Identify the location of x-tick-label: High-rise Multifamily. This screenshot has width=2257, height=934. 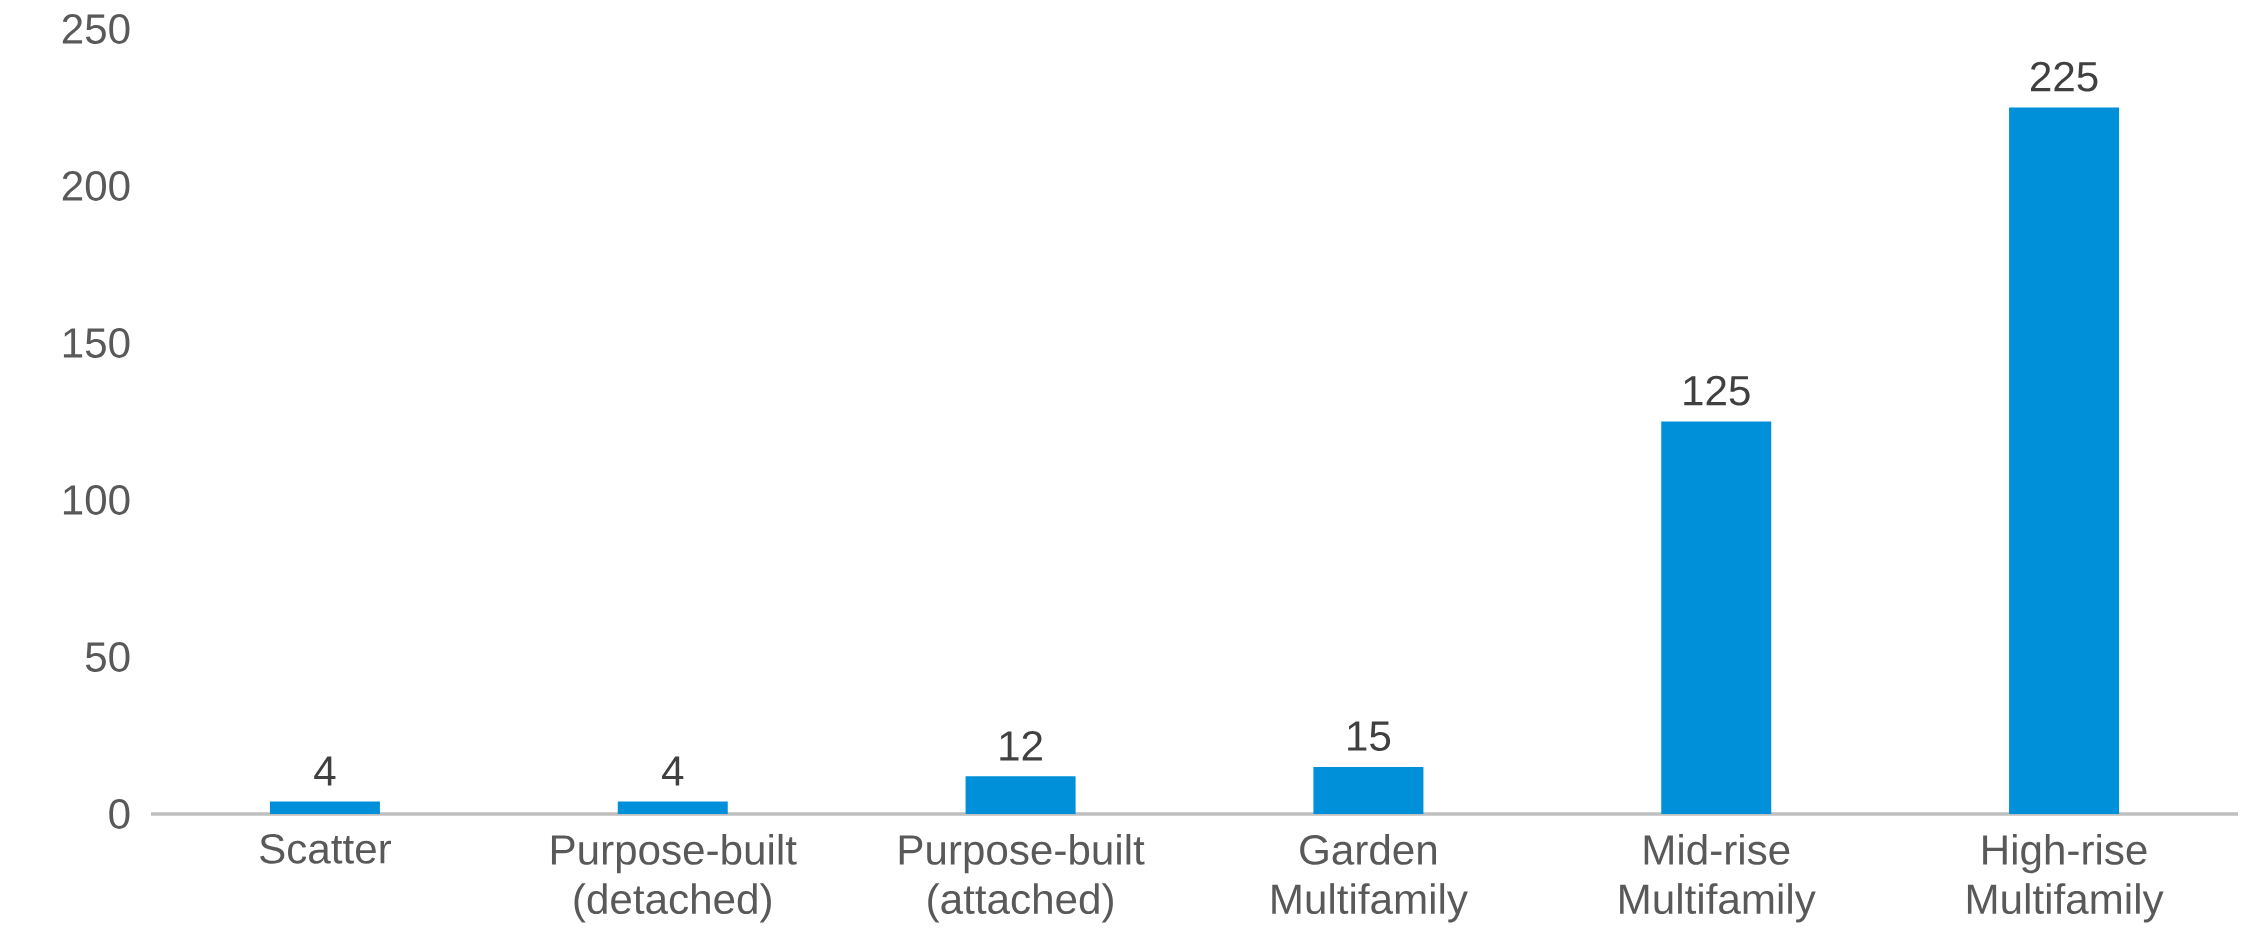
(2065, 878).